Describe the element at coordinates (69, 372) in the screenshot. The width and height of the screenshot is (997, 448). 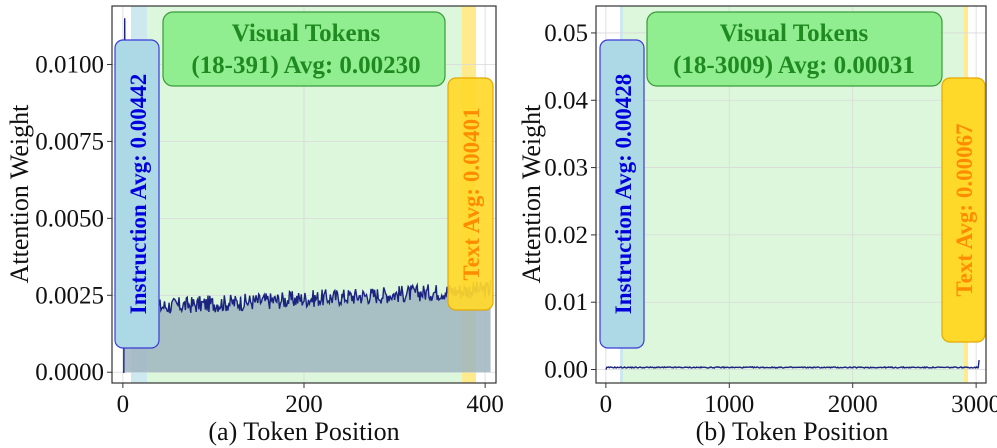
I see `y-tick-label: 0.0000` at that location.